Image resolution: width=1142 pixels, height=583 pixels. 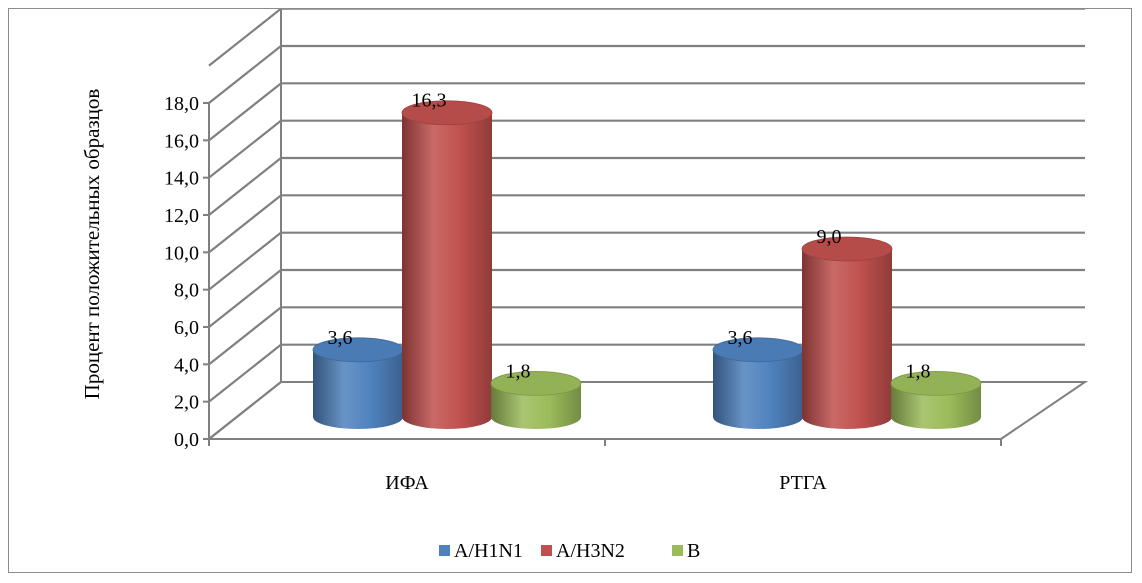 I want to click on y-tick-label: 6,0, so click(x=186, y=328).